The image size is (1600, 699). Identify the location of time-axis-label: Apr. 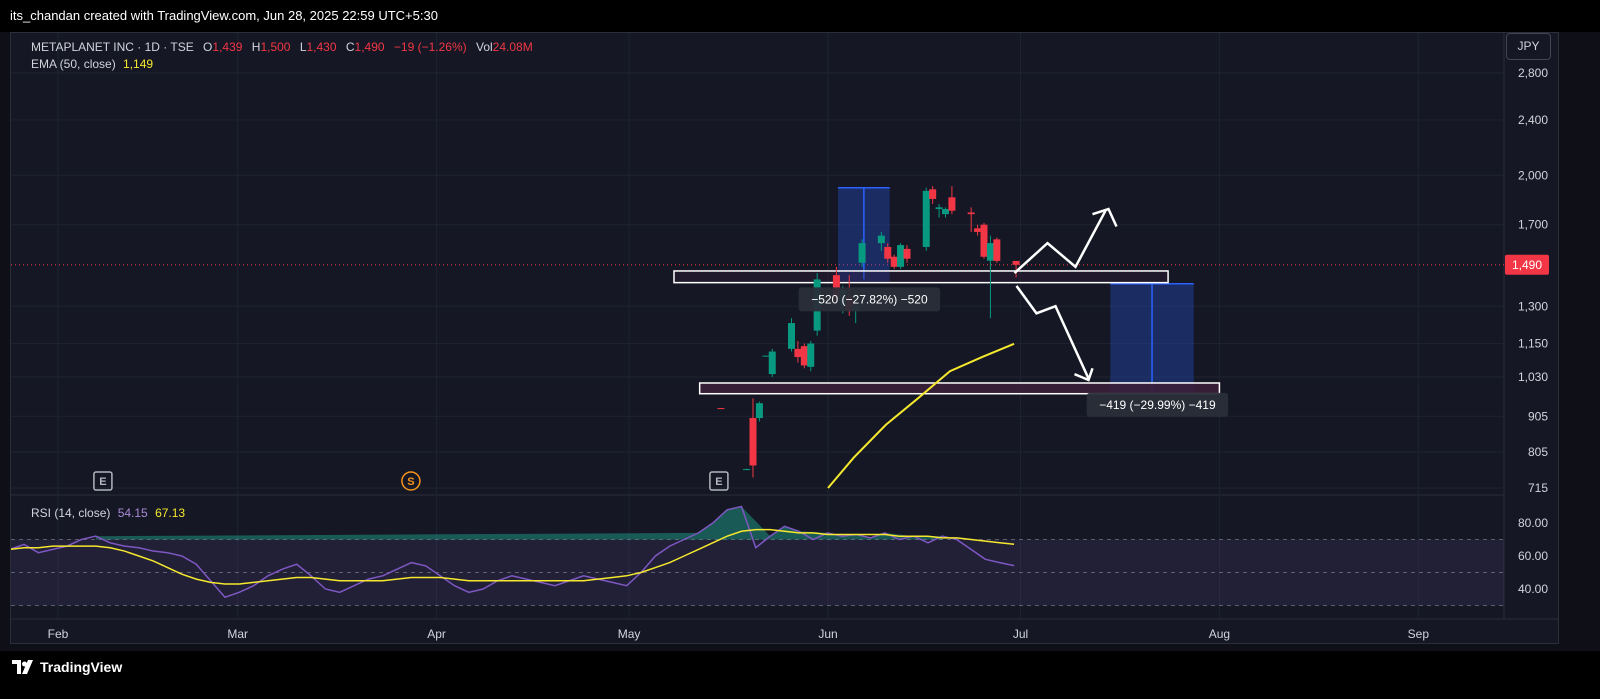
(436, 634).